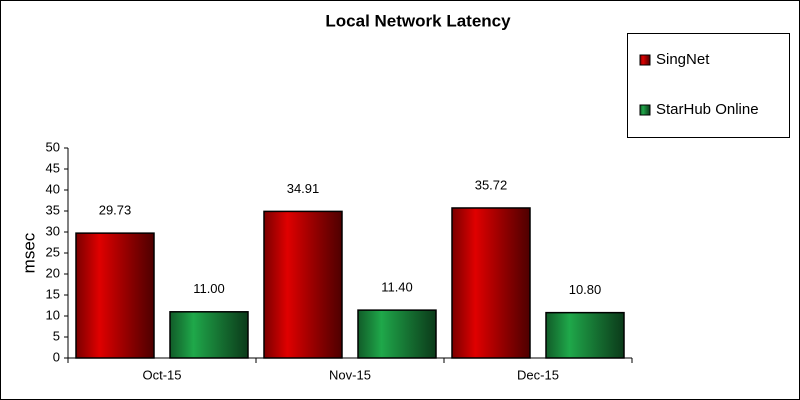  Describe the element at coordinates (53, 146) in the screenshot. I see `y-tick-label: 50` at that location.